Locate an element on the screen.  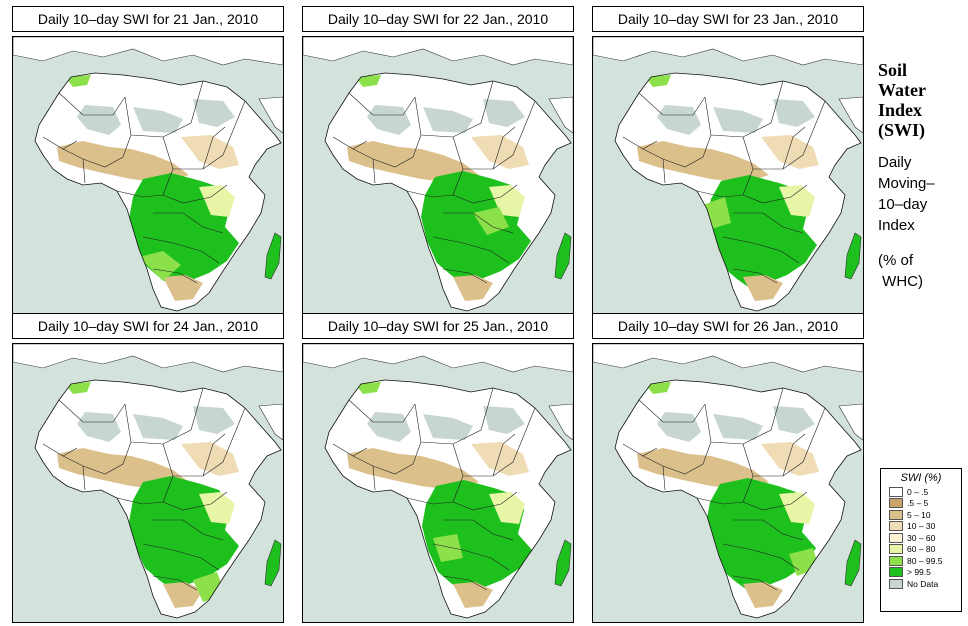
swi-region-dry_light is located at coordinates (790, 459).